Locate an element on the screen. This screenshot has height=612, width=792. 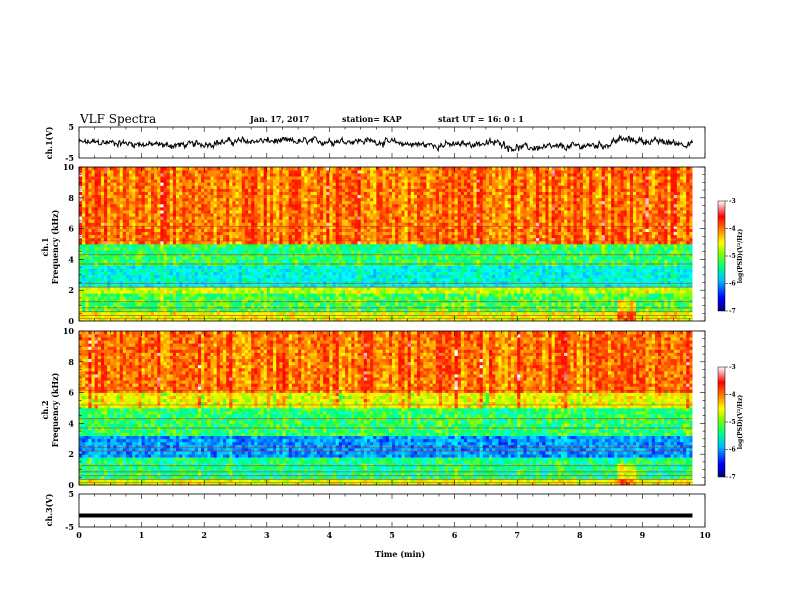
ch1-freq-ylabel: ch.1 Frequency (kHz) is located at coordinates (50, 246).